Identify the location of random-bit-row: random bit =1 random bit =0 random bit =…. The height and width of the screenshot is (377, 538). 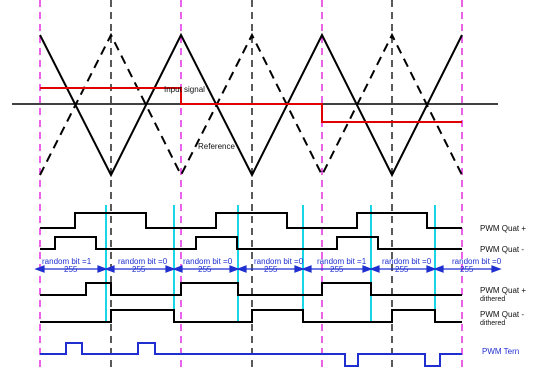
(268, 265).